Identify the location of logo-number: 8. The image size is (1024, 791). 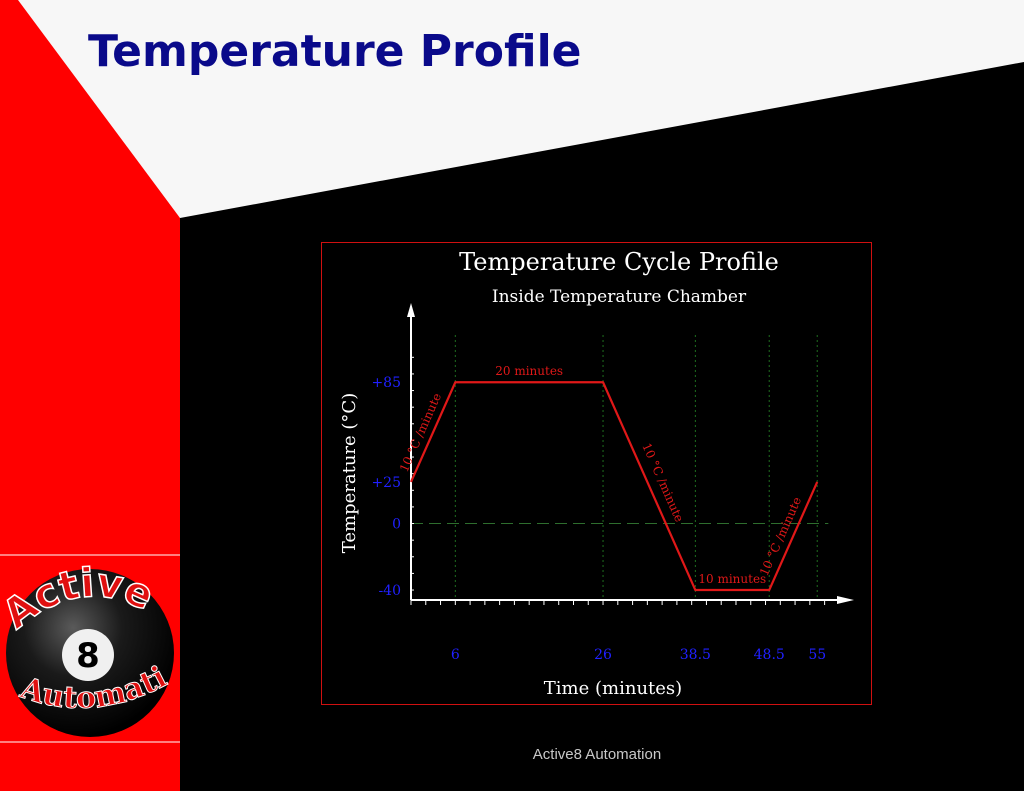
(88, 656).